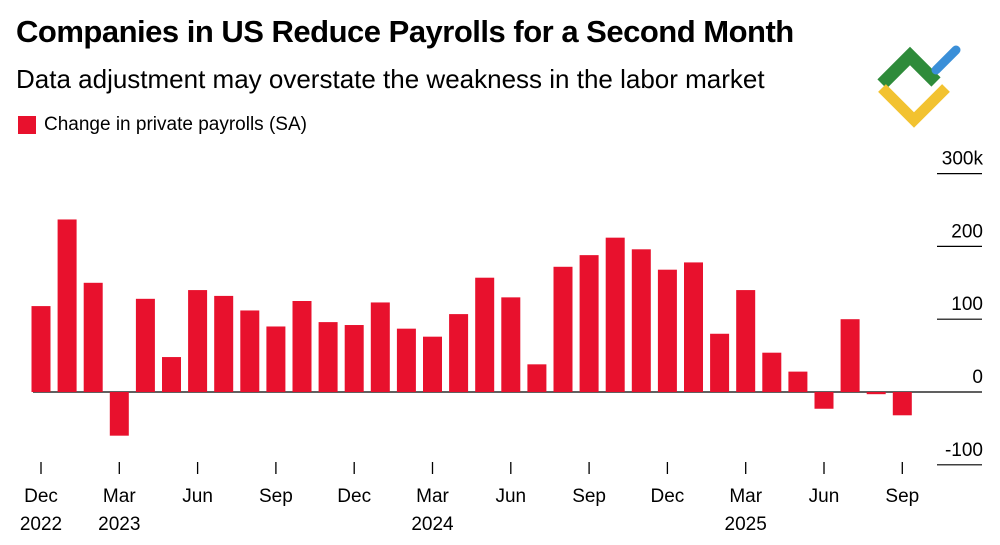  I want to click on brand-logo-icon, so click(919, 86).